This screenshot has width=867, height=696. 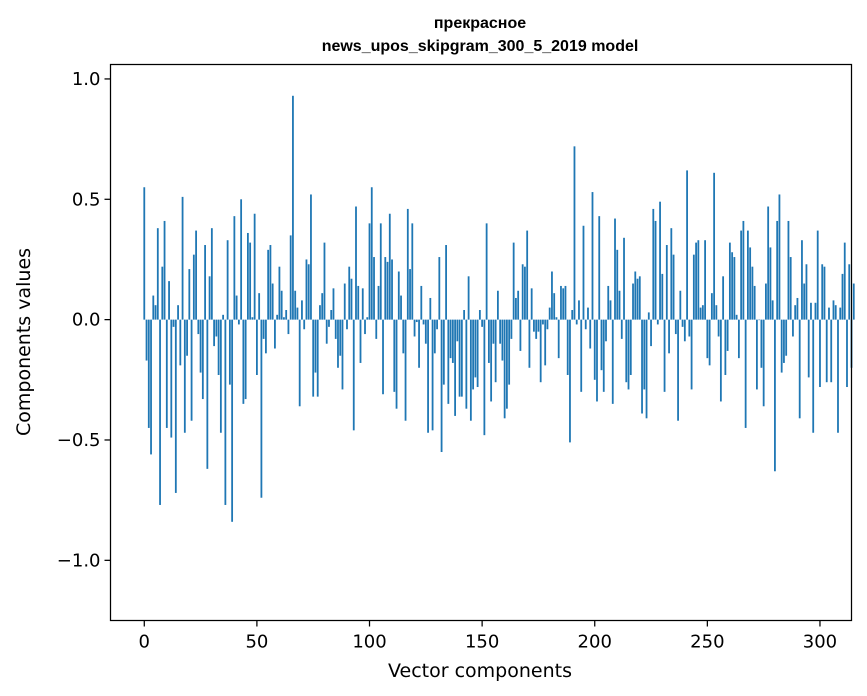 I want to click on x-tick-label: 300, so click(x=820, y=642).